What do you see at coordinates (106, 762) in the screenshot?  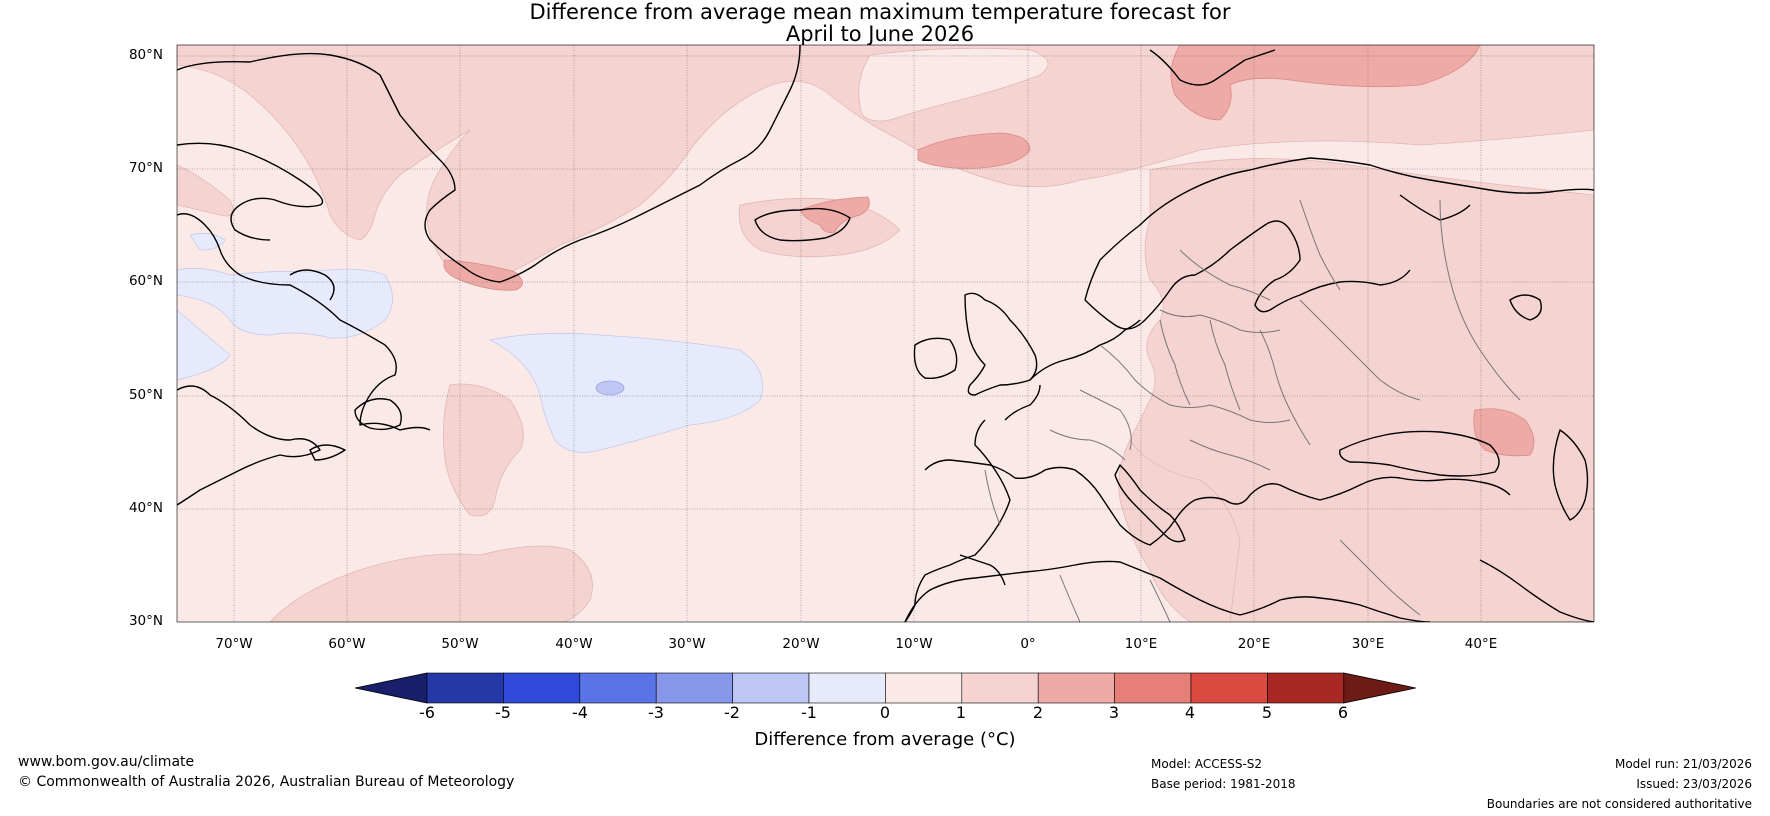 I see `footer-website: www.bom.gov.au/climate` at bounding box center [106, 762].